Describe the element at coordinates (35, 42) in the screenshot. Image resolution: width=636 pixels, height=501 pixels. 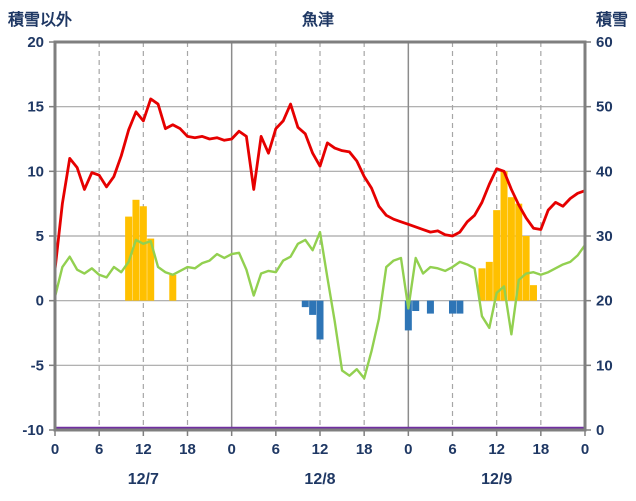
I see `left-axis-tick-label: 20` at that location.